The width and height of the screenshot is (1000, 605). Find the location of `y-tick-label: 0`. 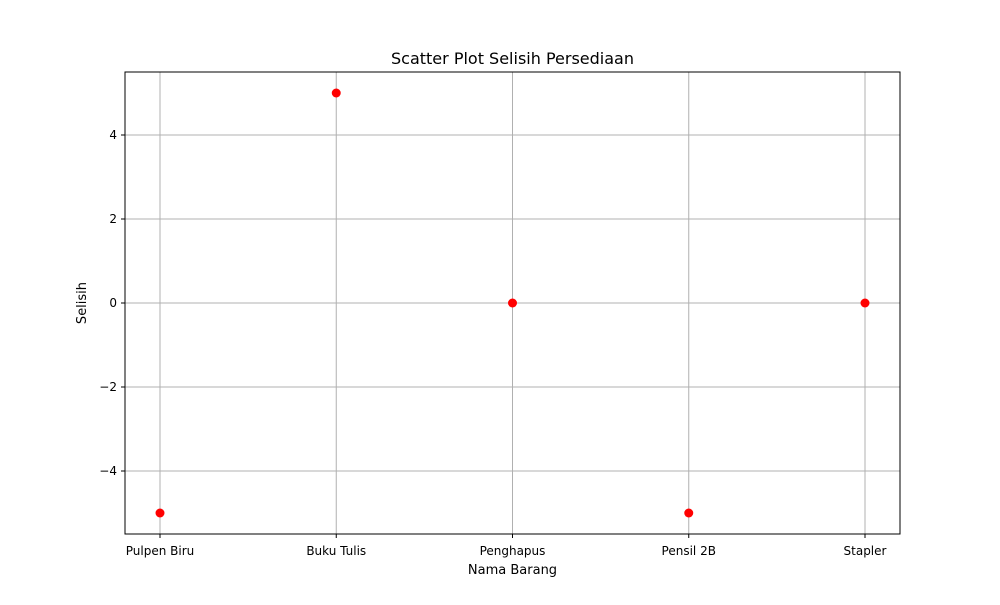

y-tick-label: 0 is located at coordinates (113, 303).